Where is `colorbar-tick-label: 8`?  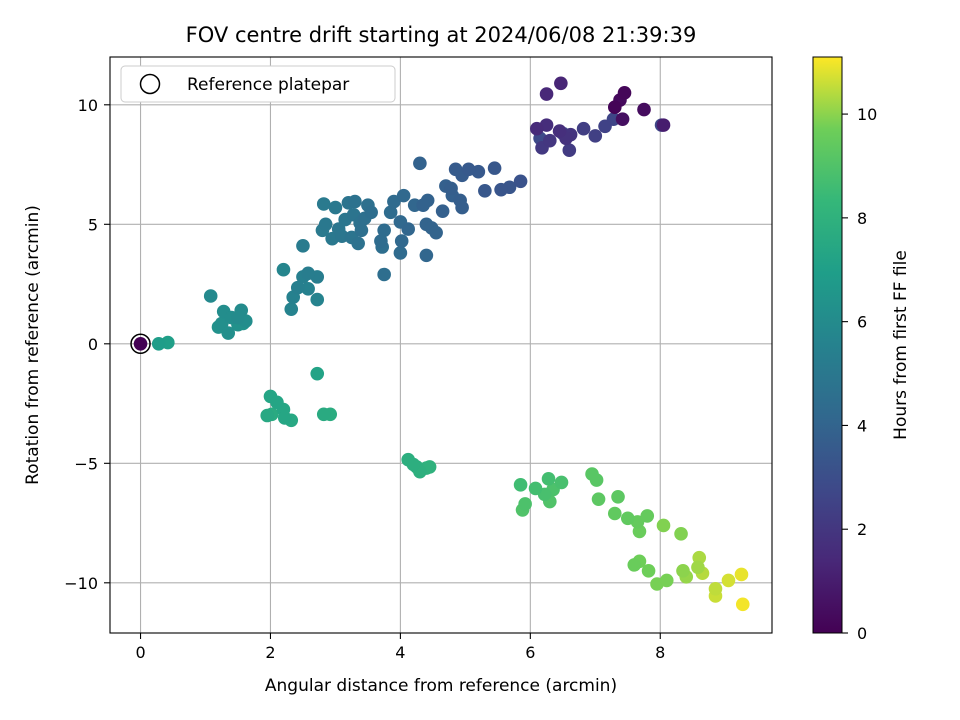
colorbar-tick-label: 8 is located at coordinates (862, 218).